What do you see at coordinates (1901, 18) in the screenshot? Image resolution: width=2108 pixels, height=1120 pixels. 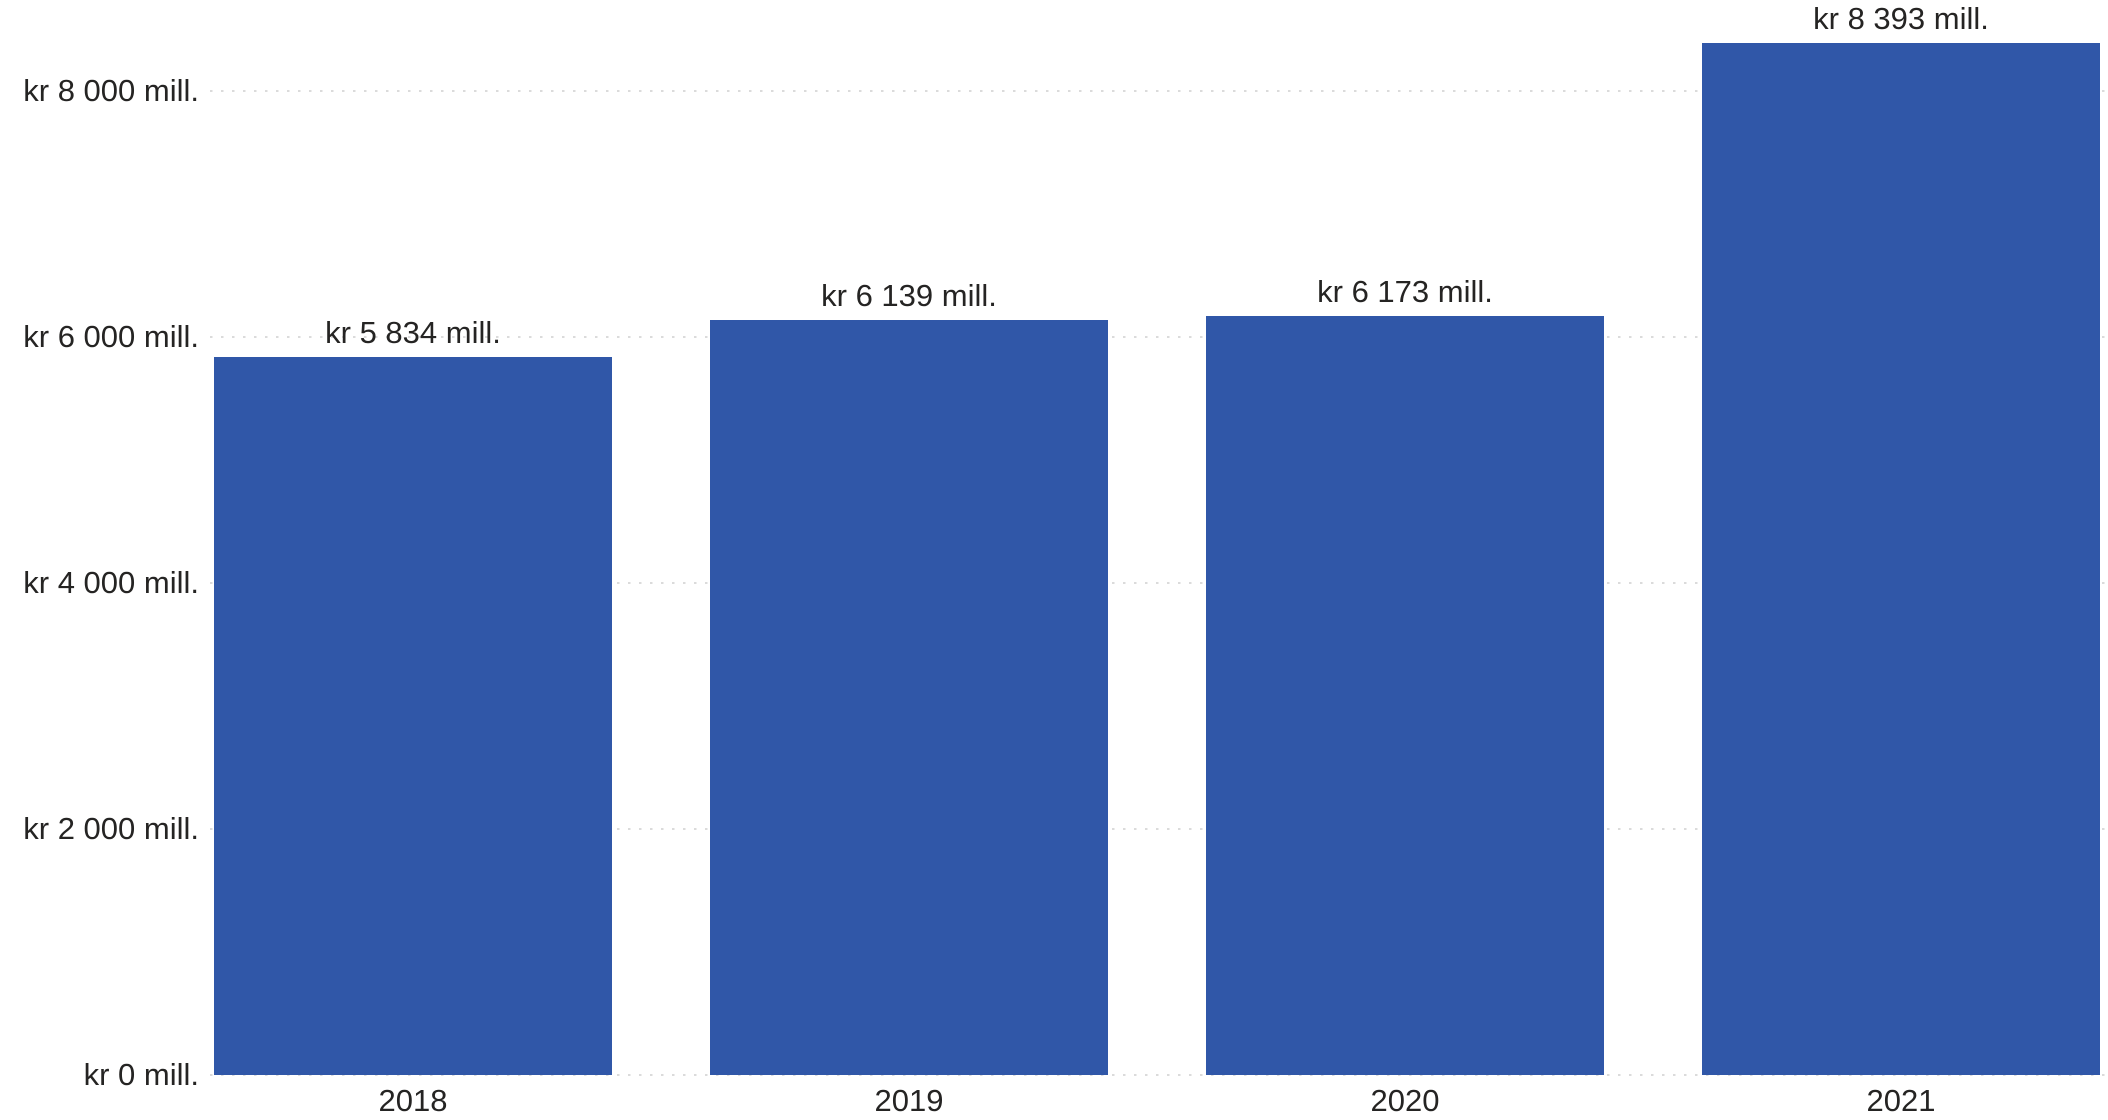 I see `bar-value-label: kr 8 393 mill.` at bounding box center [1901, 18].